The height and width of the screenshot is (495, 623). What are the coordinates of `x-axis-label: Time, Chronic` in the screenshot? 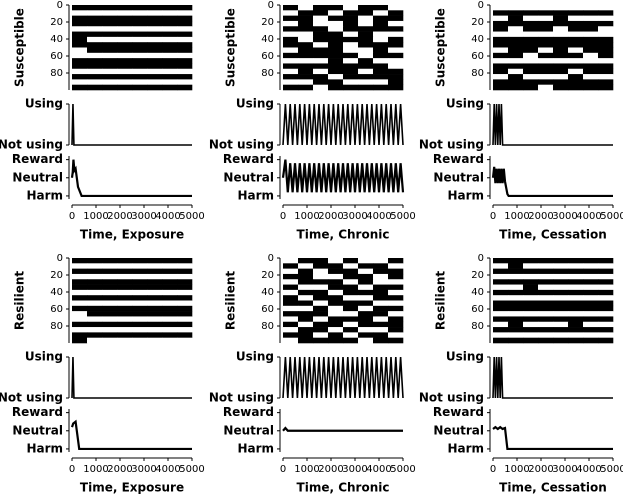 It's located at (343, 488).